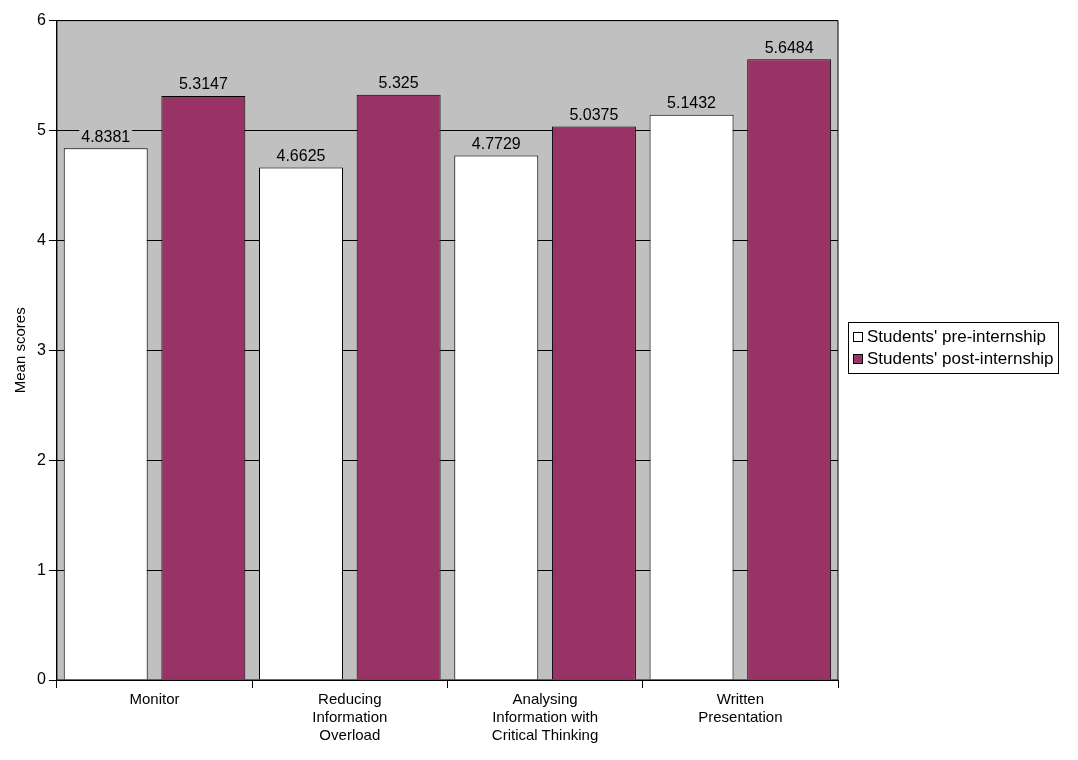 Image resolution: width=1078 pixels, height=760 pixels. What do you see at coordinates (203, 84) in the screenshot?
I see `data-label: 5.3147` at bounding box center [203, 84].